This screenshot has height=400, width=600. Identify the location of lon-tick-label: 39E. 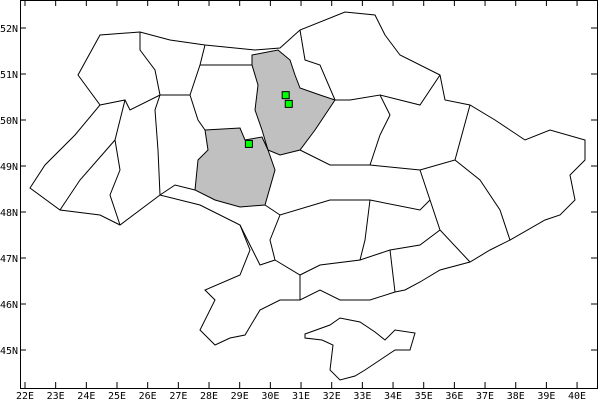
(546, 395).